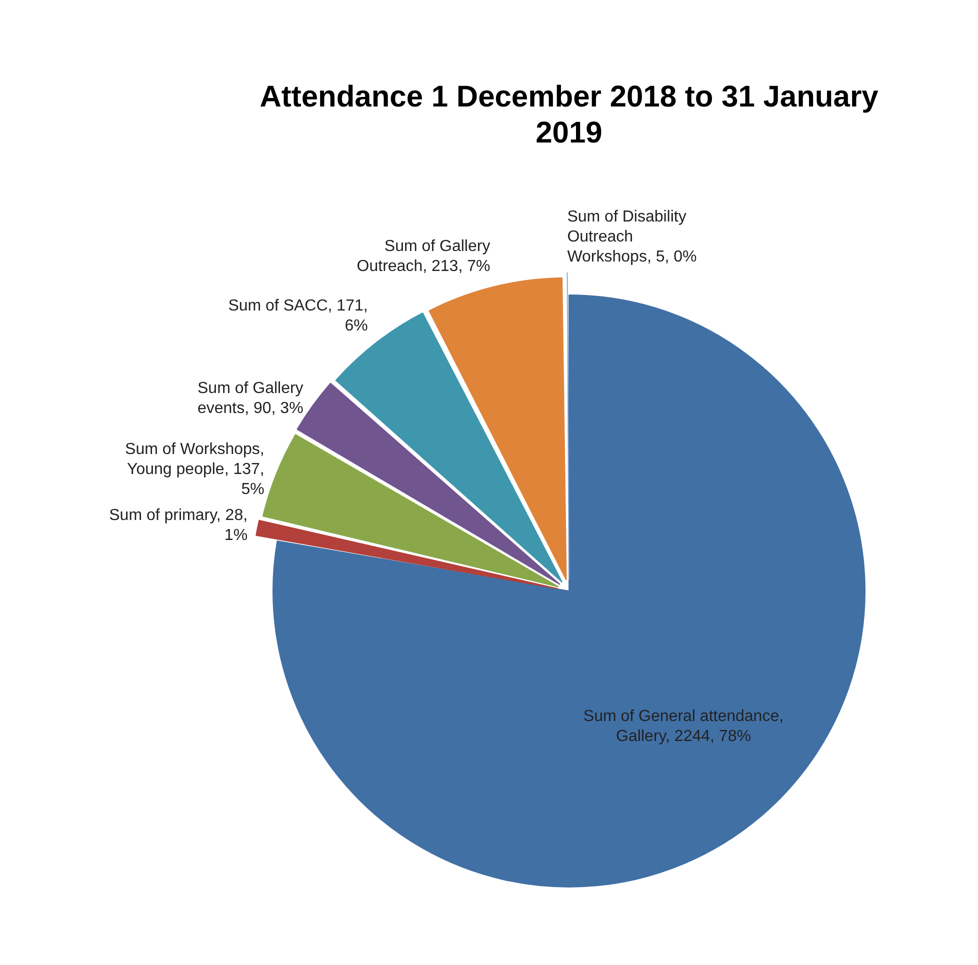 The height and width of the screenshot is (965, 978). What do you see at coordinates (632, 237) in the screenshot?
I see `slice-label: Sum of Disability Outreach Workshops, 5, 0%` at bounding box center [632, 237].